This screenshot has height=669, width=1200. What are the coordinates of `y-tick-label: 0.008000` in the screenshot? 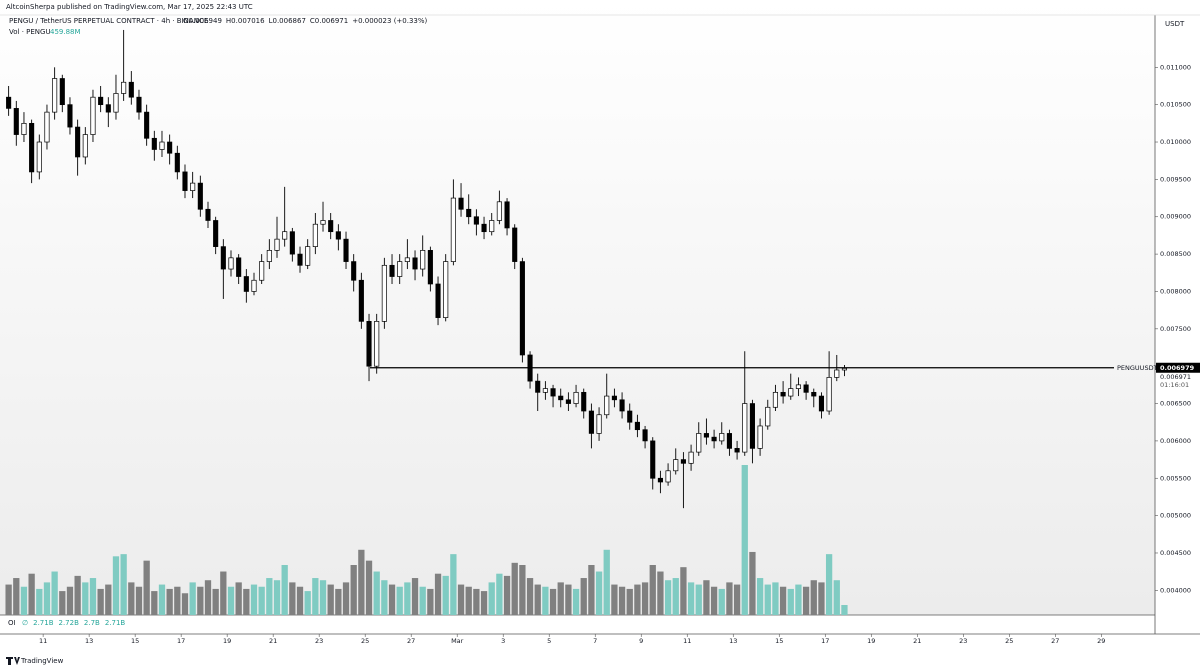 It's located at (1175, 291).